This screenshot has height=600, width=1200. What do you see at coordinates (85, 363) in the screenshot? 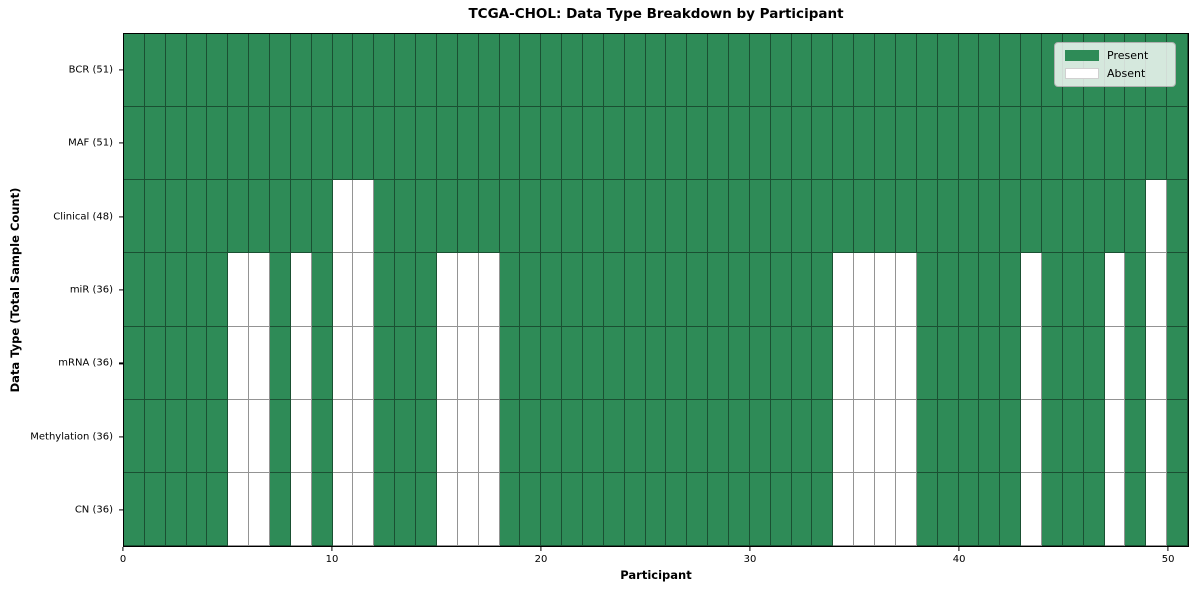
I see `y-tick-label: mRNA (36)` at bounding box center [85, 363].